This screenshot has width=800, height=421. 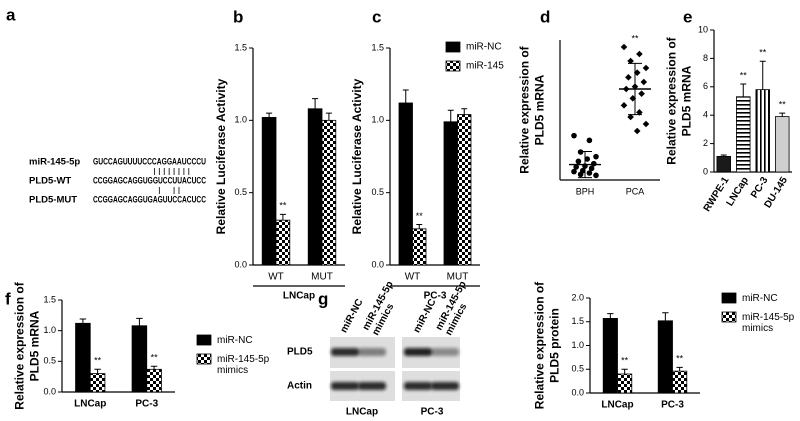 I want to click on panel-letter: a, so click(x=11, y=14).